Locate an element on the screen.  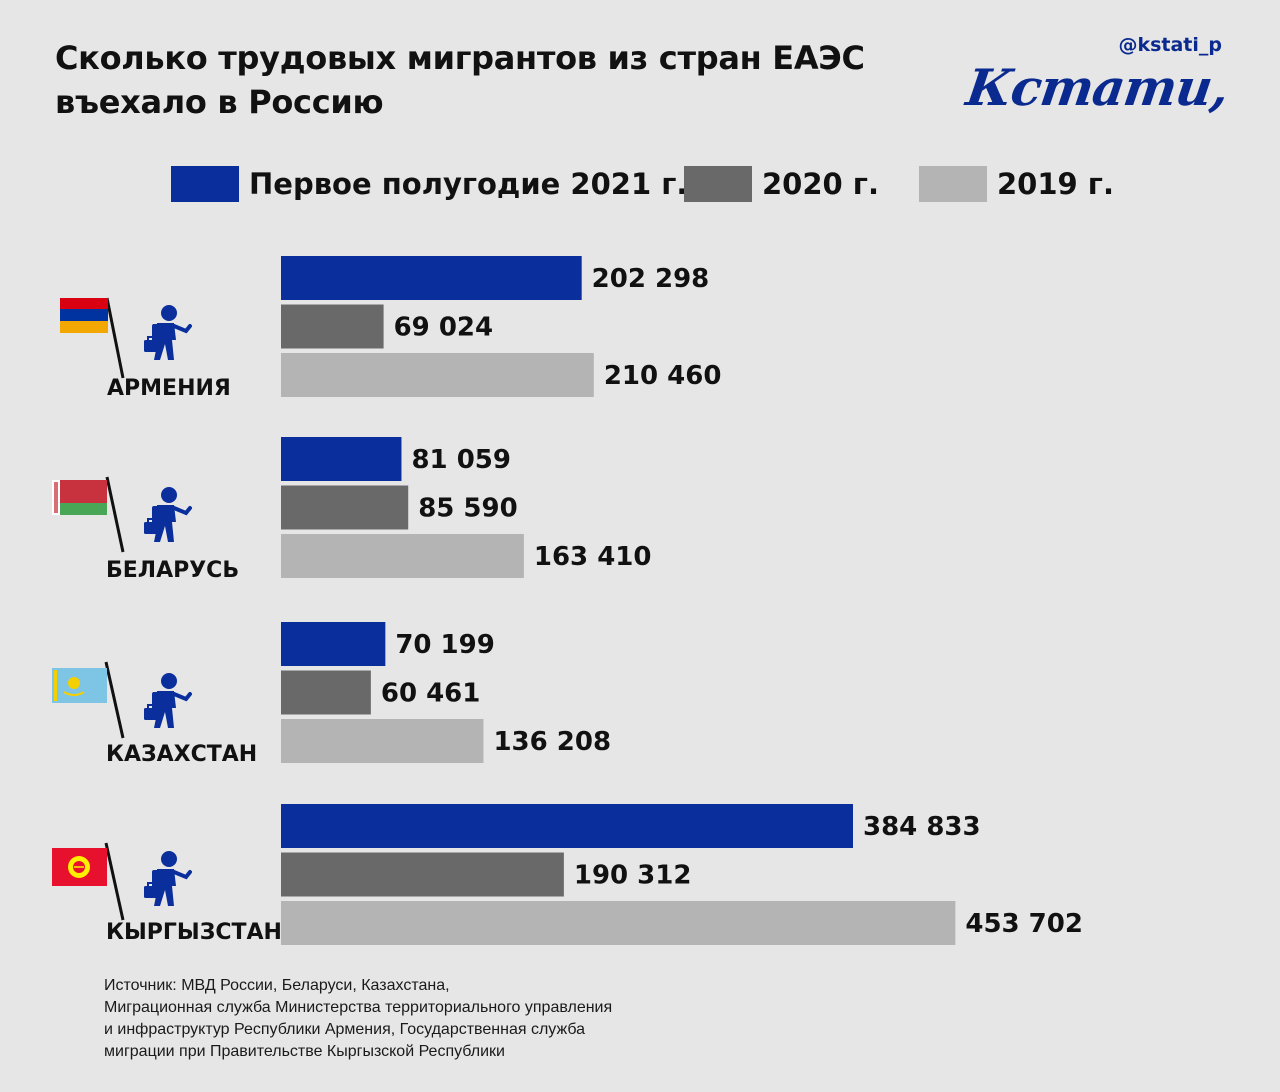
legend: Первое полугодие 2021 г. 2020 г. 2019 г. is located at coordinates (640, 186).